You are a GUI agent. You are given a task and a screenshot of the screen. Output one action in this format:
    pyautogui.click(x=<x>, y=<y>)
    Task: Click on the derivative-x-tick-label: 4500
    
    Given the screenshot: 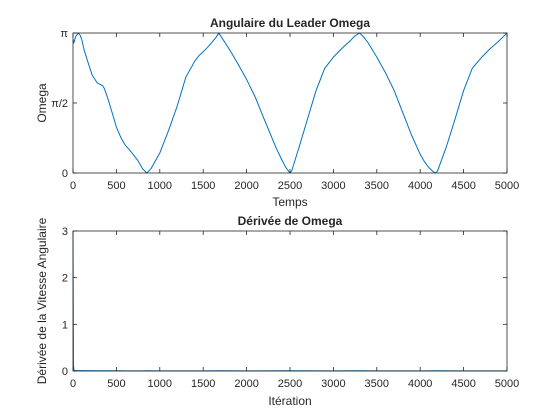 What is the action you would take?
    pyautogui.click(x=463, y=384)
    